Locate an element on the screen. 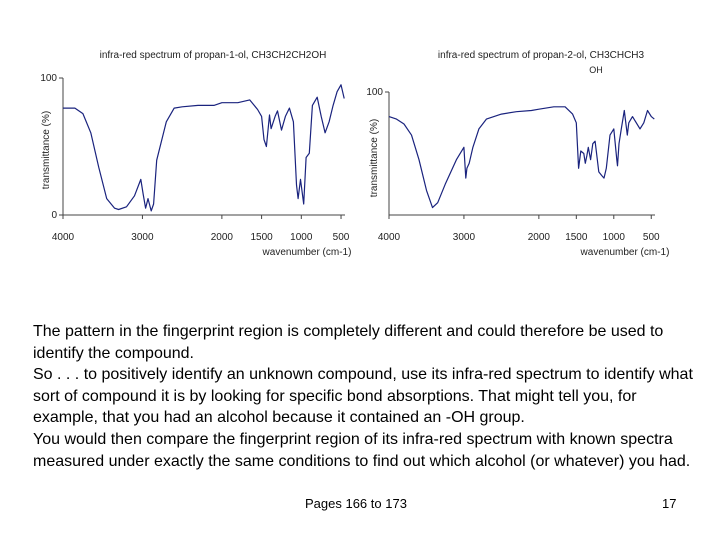  propan-2-ol-x-tick-label: 2000 is located at coordinates (539, 237).